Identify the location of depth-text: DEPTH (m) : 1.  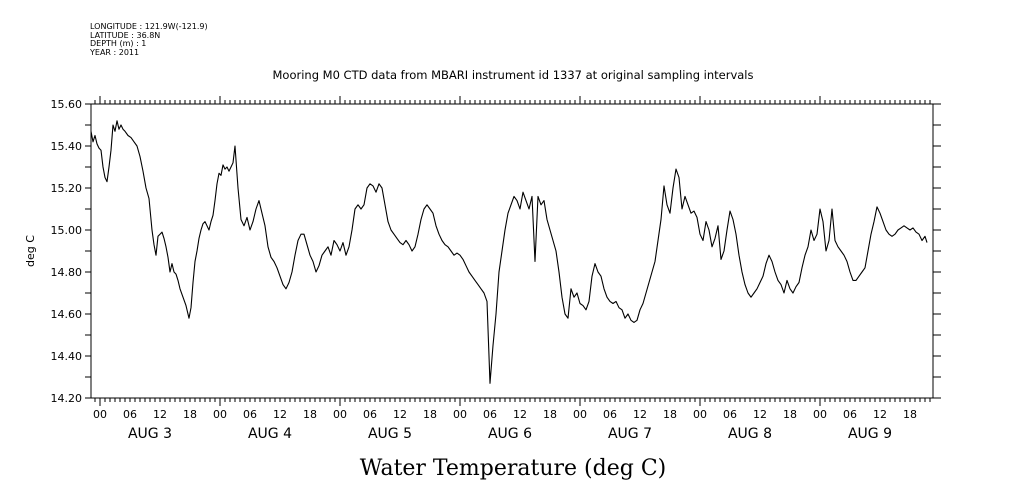
(118, 43).